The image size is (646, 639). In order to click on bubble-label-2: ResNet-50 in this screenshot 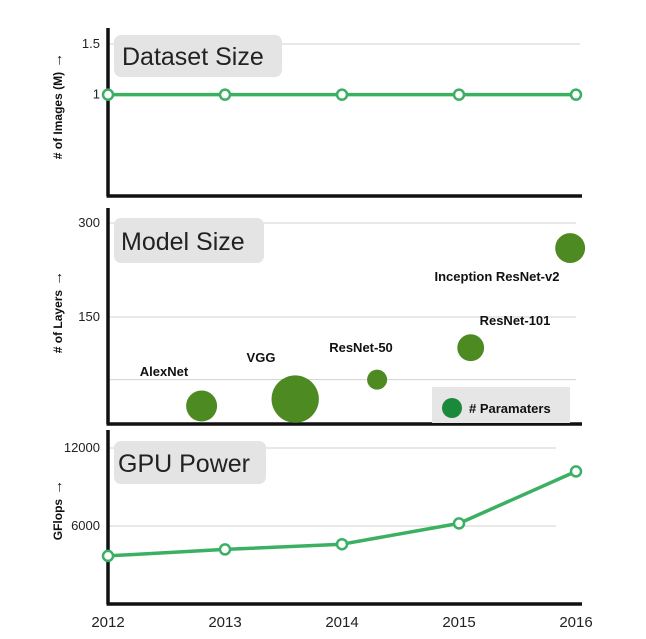, I will do `click(361, 347)`.